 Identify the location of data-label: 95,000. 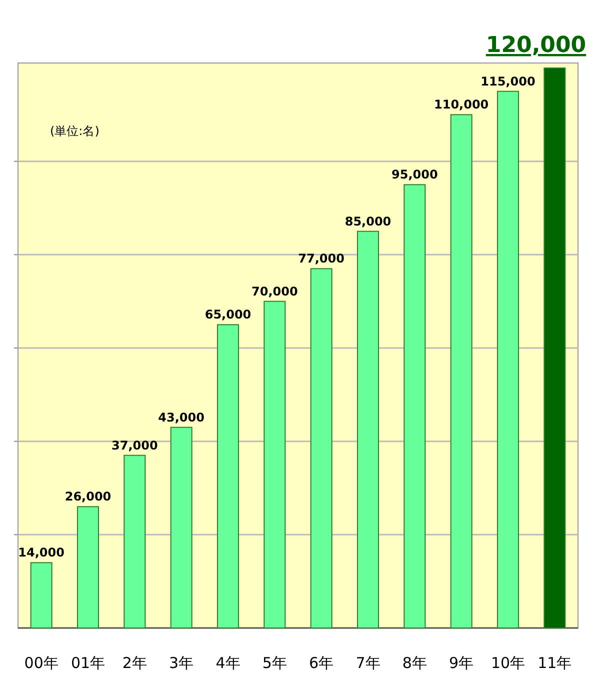
(415, 175).